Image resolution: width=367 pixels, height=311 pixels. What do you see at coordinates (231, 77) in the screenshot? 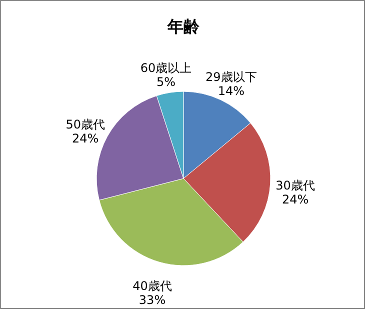
I see `slice-label: 29歳以下` at bounding box center [231, 77].